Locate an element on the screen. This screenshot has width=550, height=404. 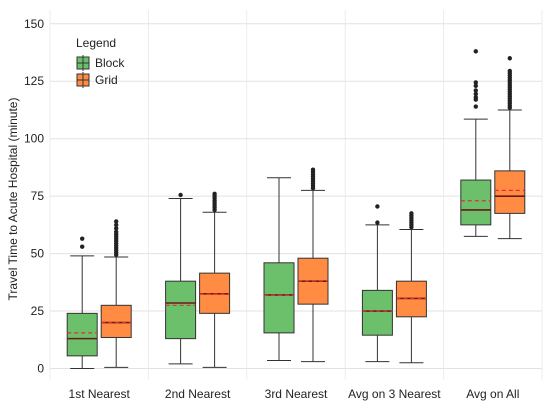
legend-label: Block is located at coordinates (110, 63).